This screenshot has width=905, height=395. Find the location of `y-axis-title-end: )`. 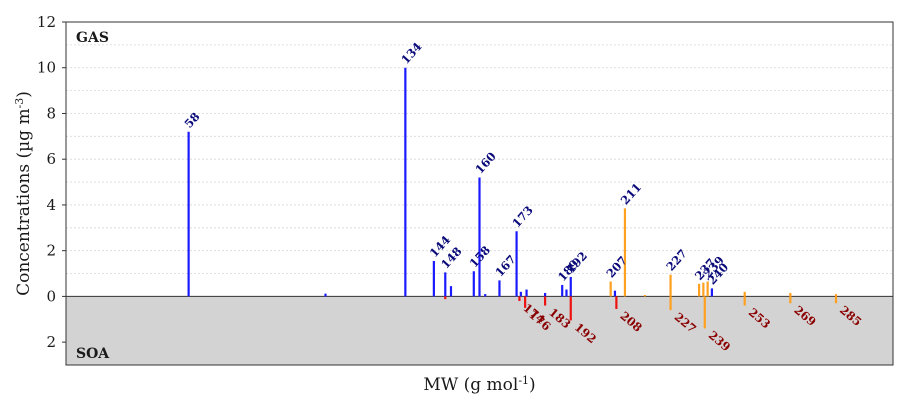

y-axis-title-end: ) is located at coordinates (24, 94).